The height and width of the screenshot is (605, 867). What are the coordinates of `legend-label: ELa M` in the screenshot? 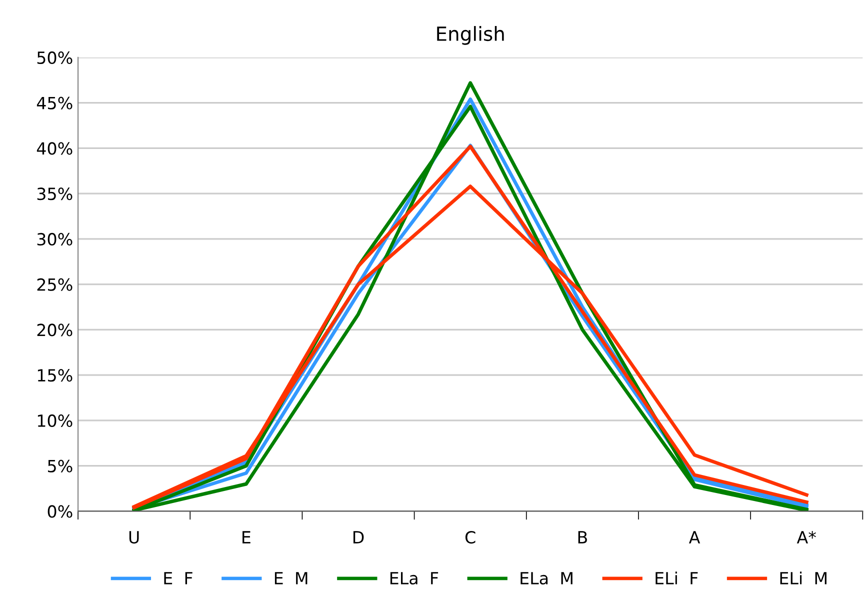 It's located at (546, 578).